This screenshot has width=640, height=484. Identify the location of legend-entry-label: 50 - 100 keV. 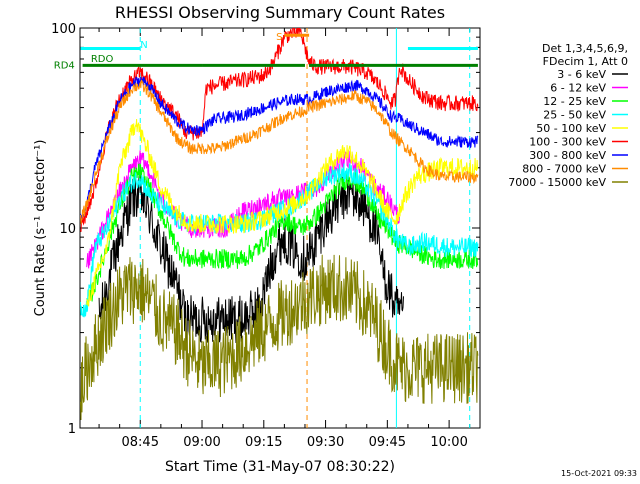
(571, 128).